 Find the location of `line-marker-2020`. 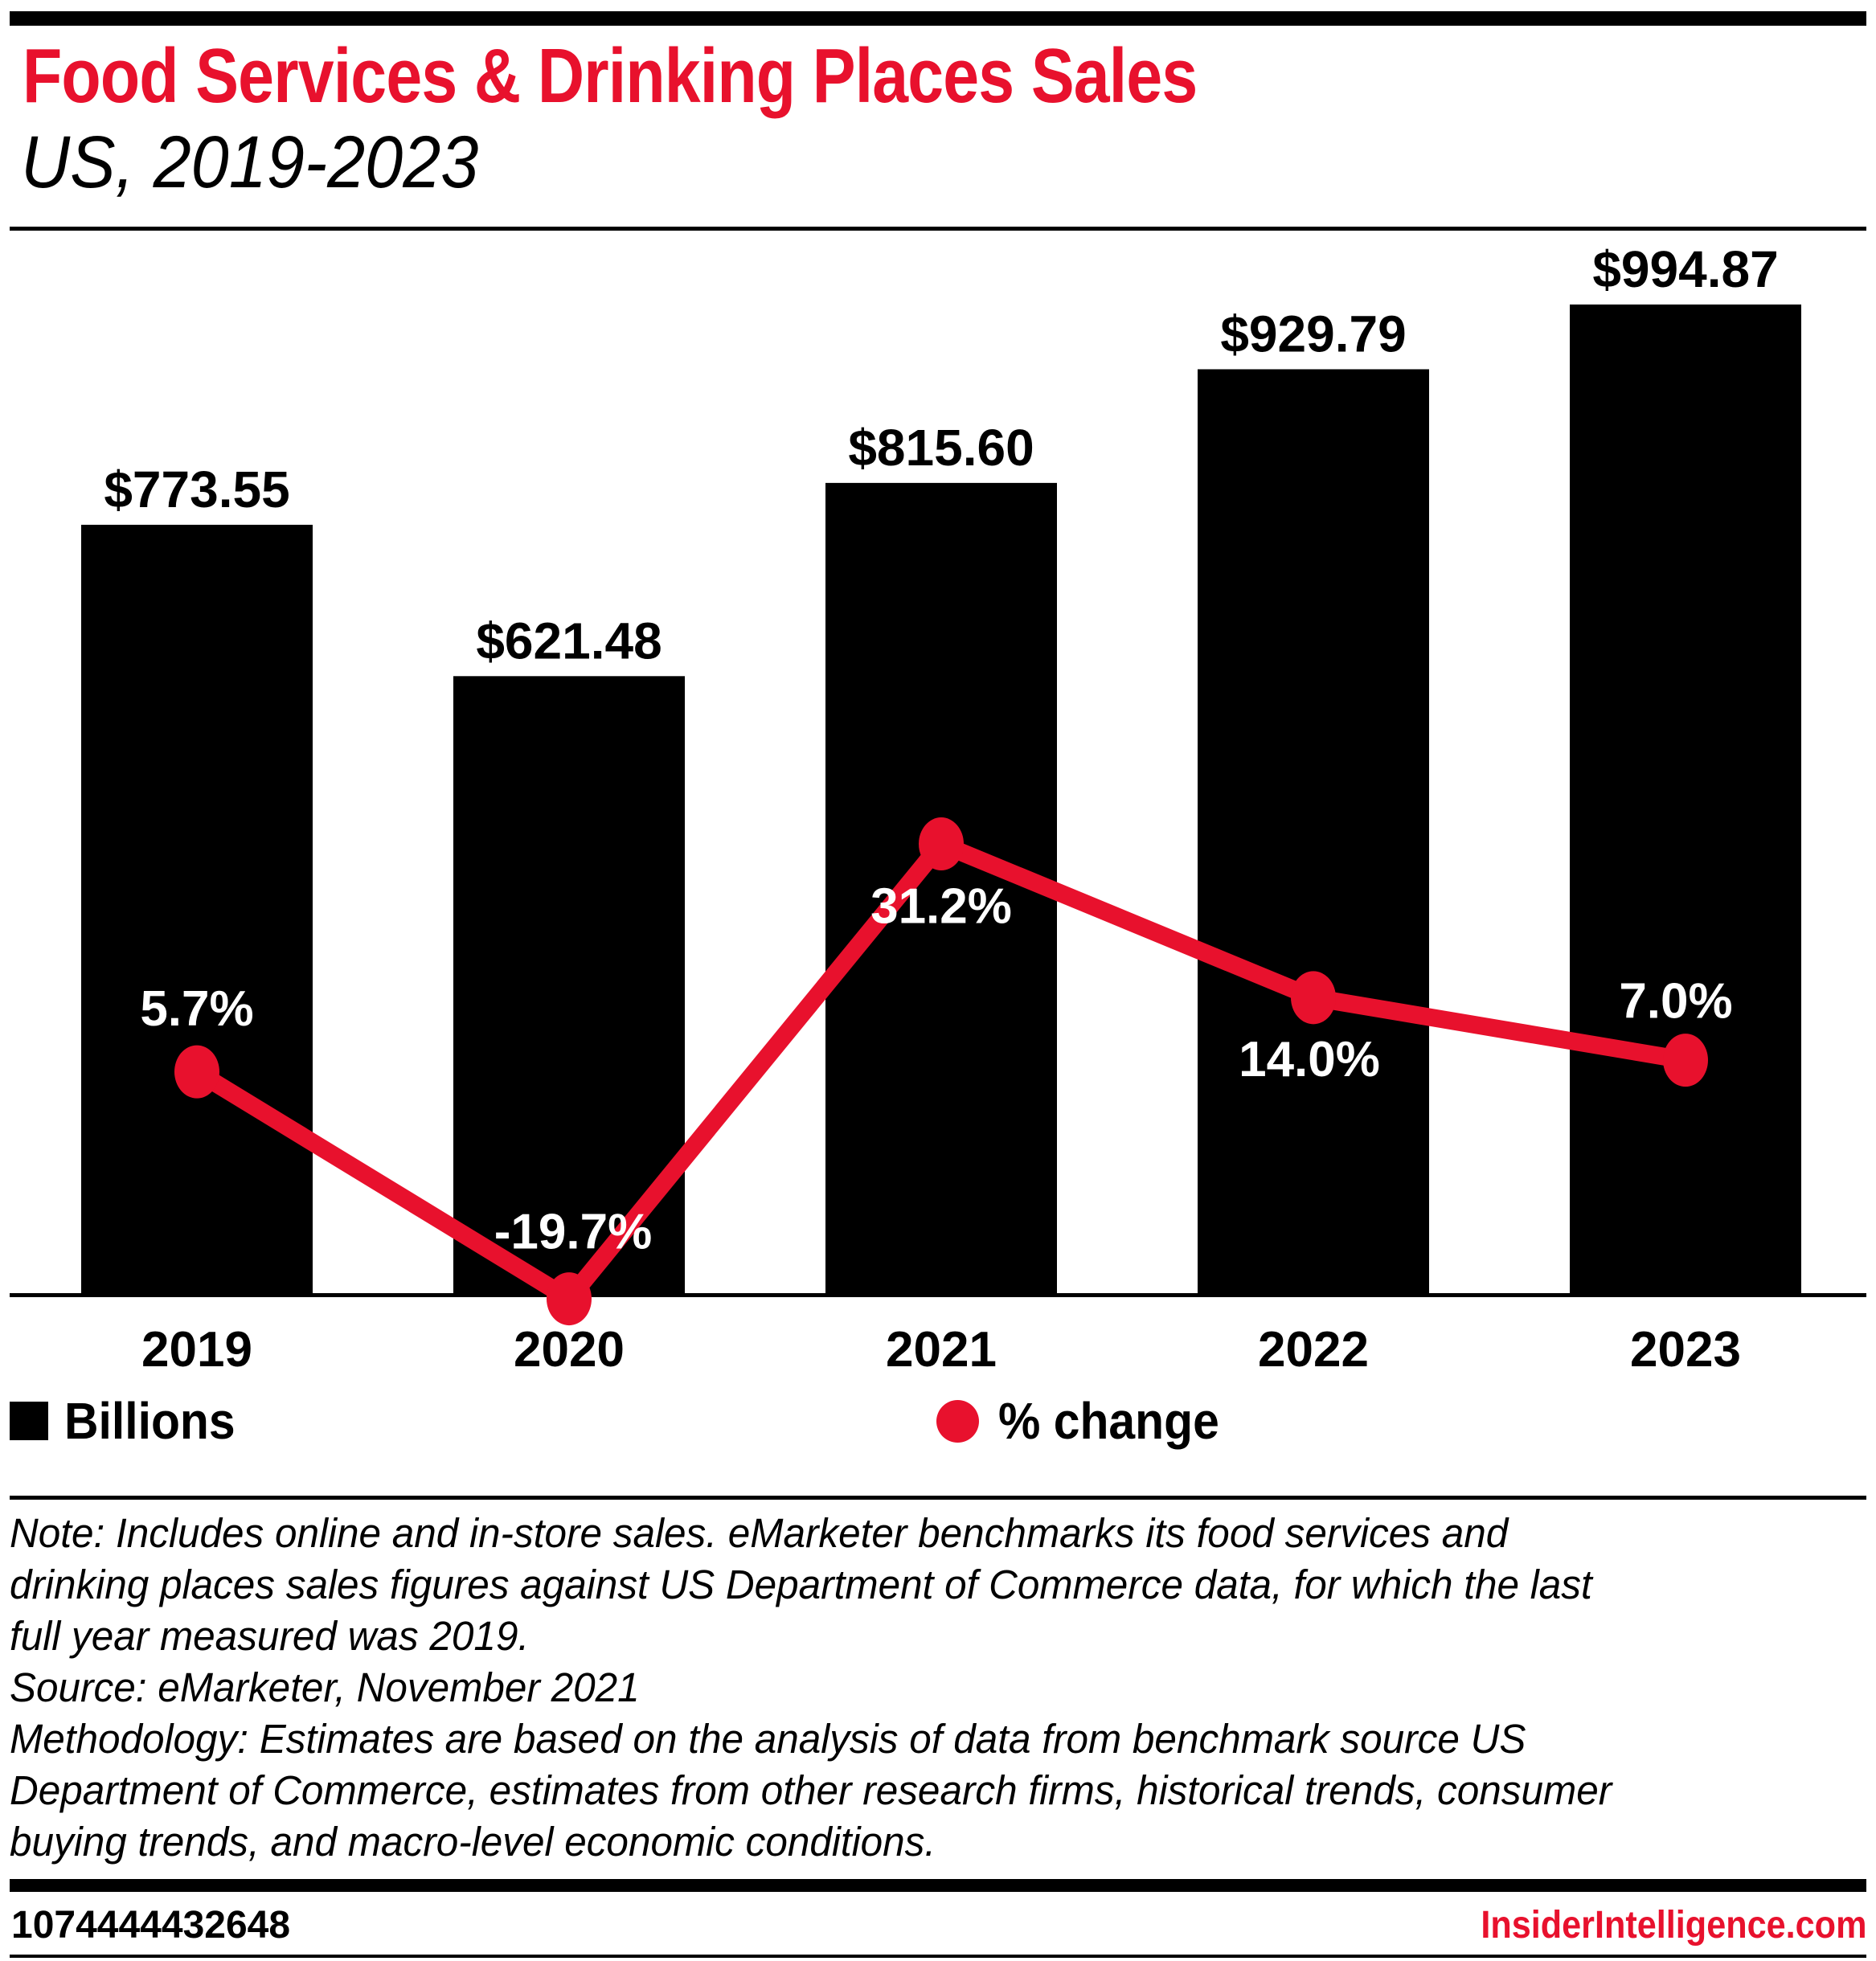

line-marker-2020 is located at coordinates (569, 1299).